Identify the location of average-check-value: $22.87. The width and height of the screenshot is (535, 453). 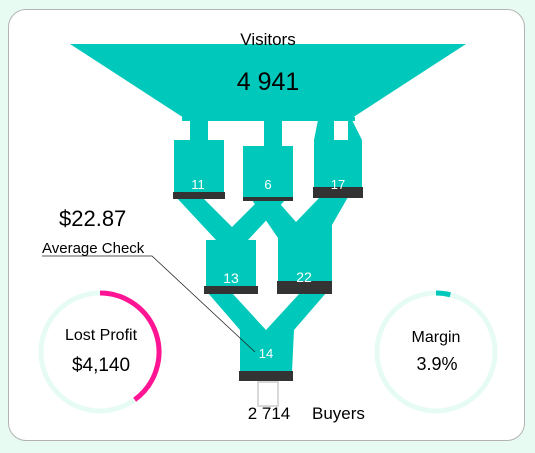
(92, 218).